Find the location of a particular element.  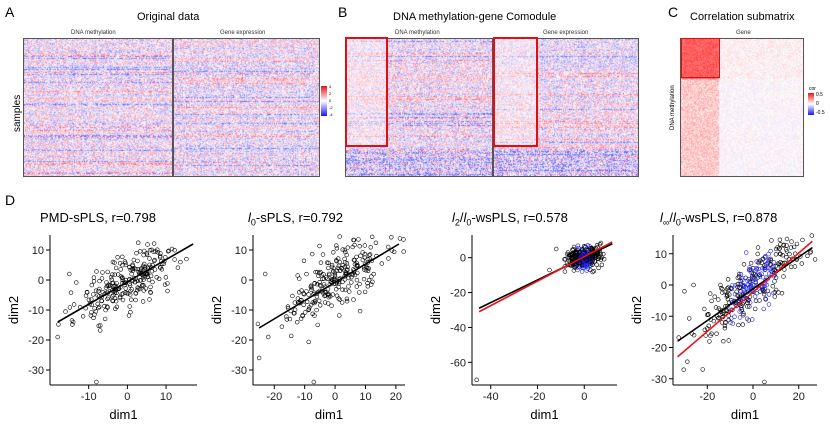

plot-3-xtick-label-1: -20 is located at coordinates (538, 397).